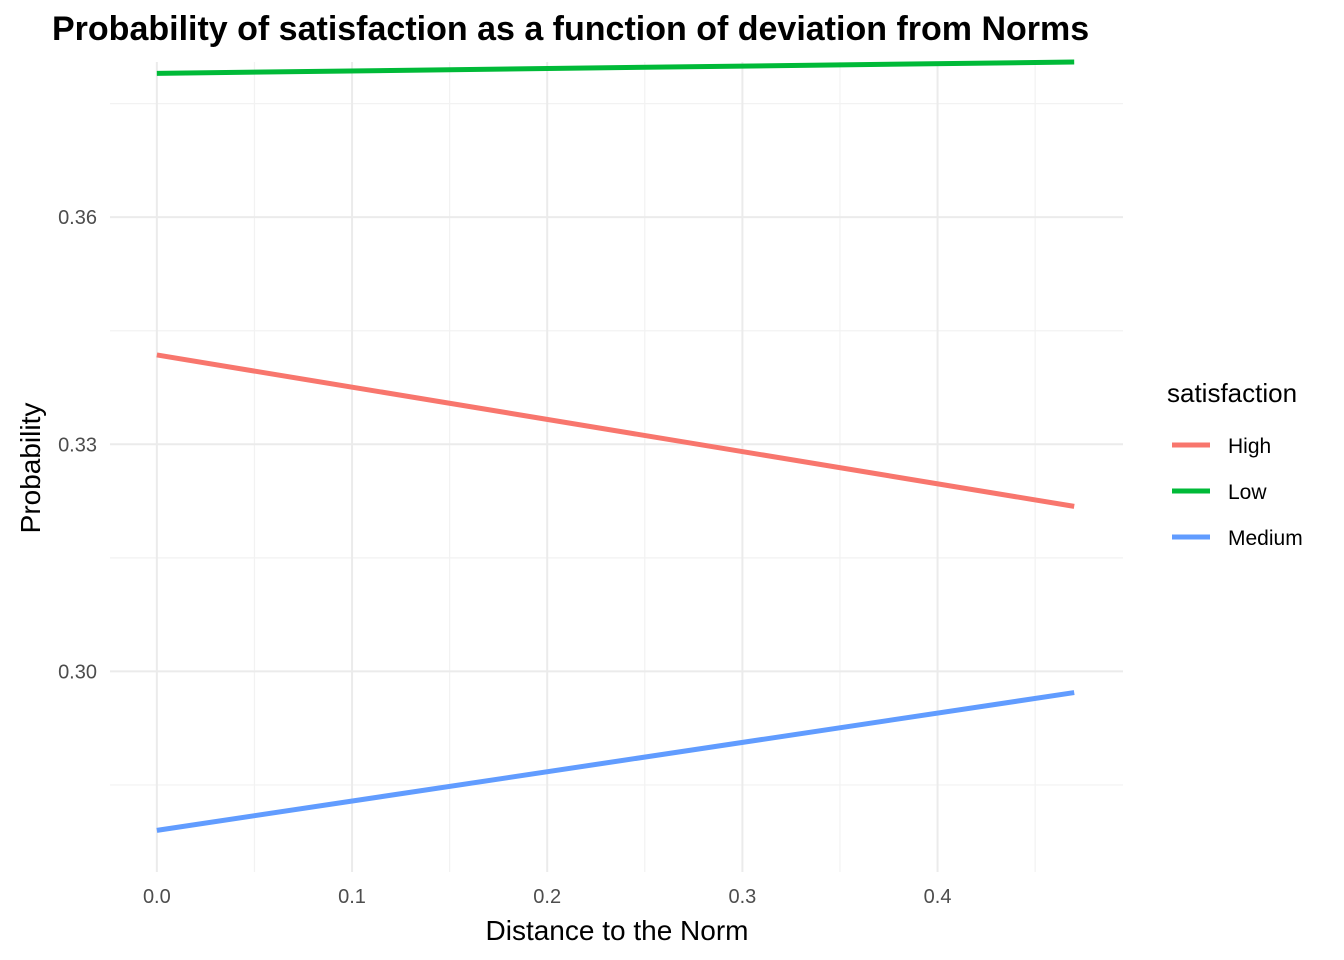 The image size is (1344, 960). What do you see at coordinates (615, 430) in the screenshot?
I see `series-line-high` at bounding box center [615, 430].